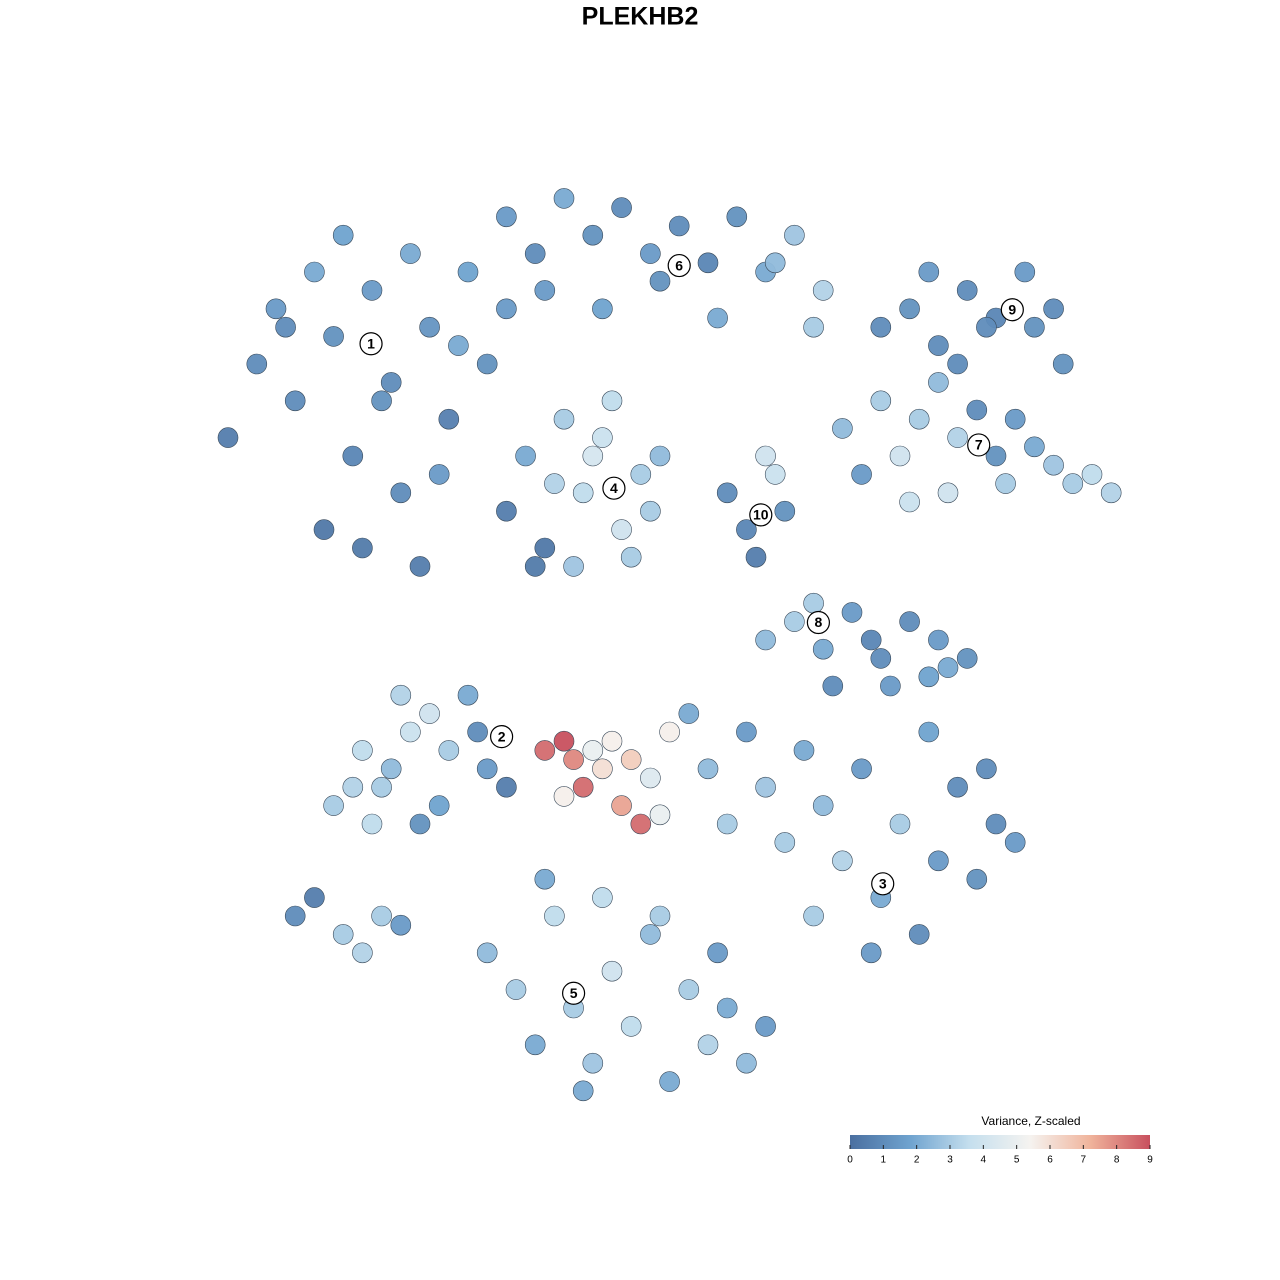 The image size is (1280, 1280). Describe the element at coordinates (917, 1160) in the screenshot. I see `colorbar-tick-label: 2` at that location.